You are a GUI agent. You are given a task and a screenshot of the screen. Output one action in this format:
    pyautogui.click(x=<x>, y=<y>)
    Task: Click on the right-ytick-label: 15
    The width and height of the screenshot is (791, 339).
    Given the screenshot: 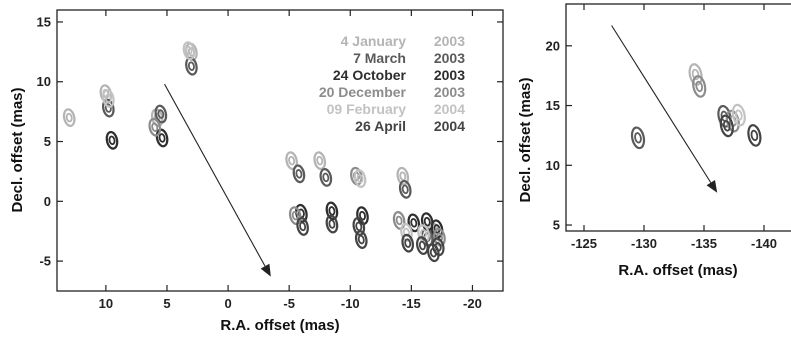 What is the action you would take?
    pyautogui.click(x=553, y=105)
    